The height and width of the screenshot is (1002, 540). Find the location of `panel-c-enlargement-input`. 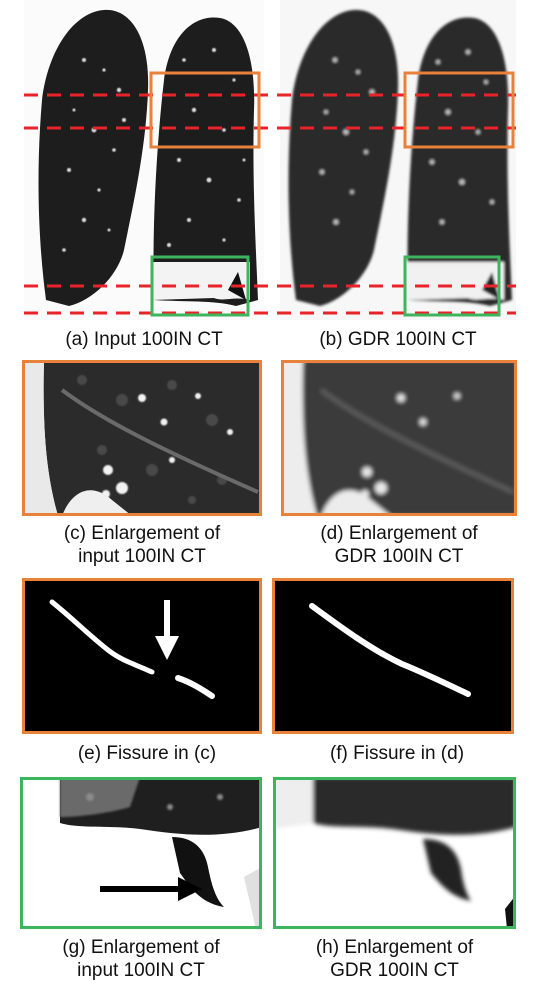

panel-c-enlargement-input is located at coordinates (142, 438).